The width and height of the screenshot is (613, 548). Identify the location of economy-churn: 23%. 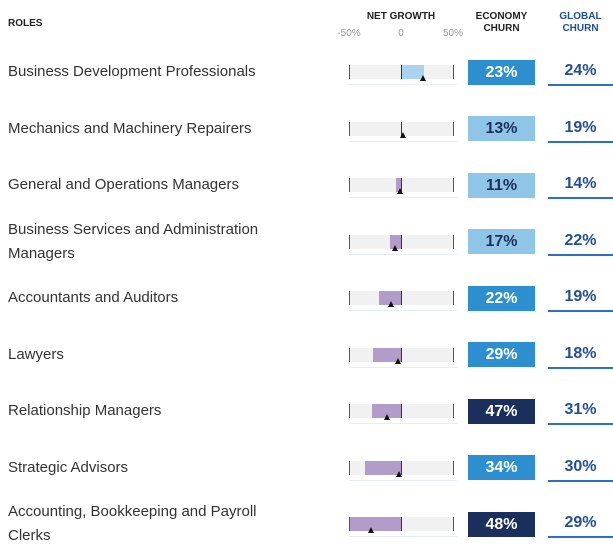
(501, 72).